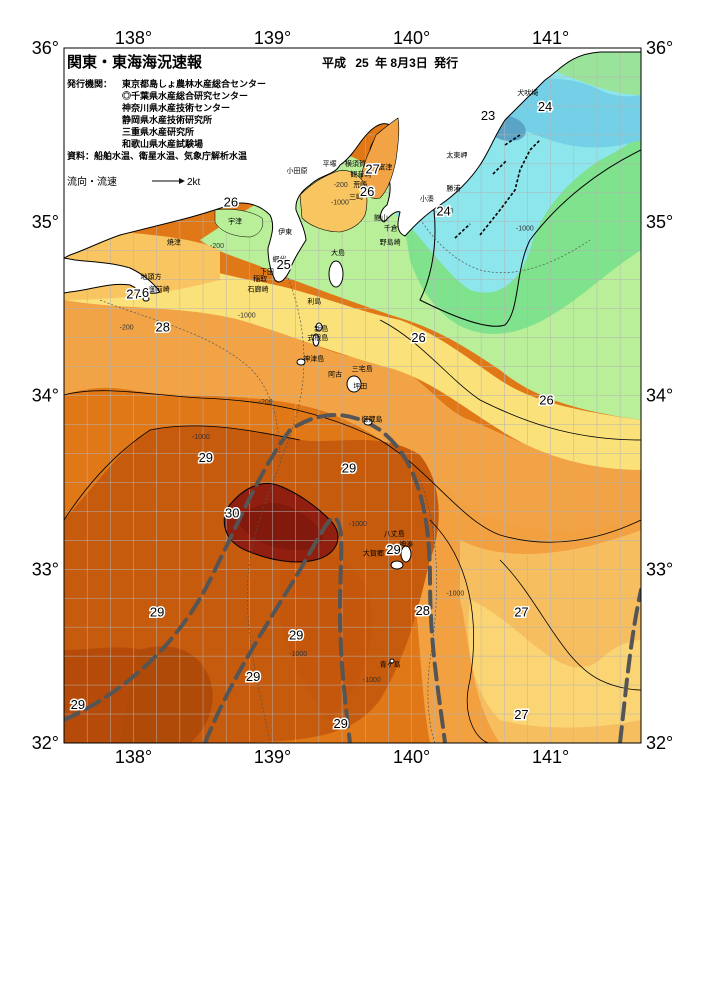  What do you see at coordinates (176, 107) in the screenshot?
I see `issuer-line: 神奈川県水産技術センター` at bounding box center [176, 107].